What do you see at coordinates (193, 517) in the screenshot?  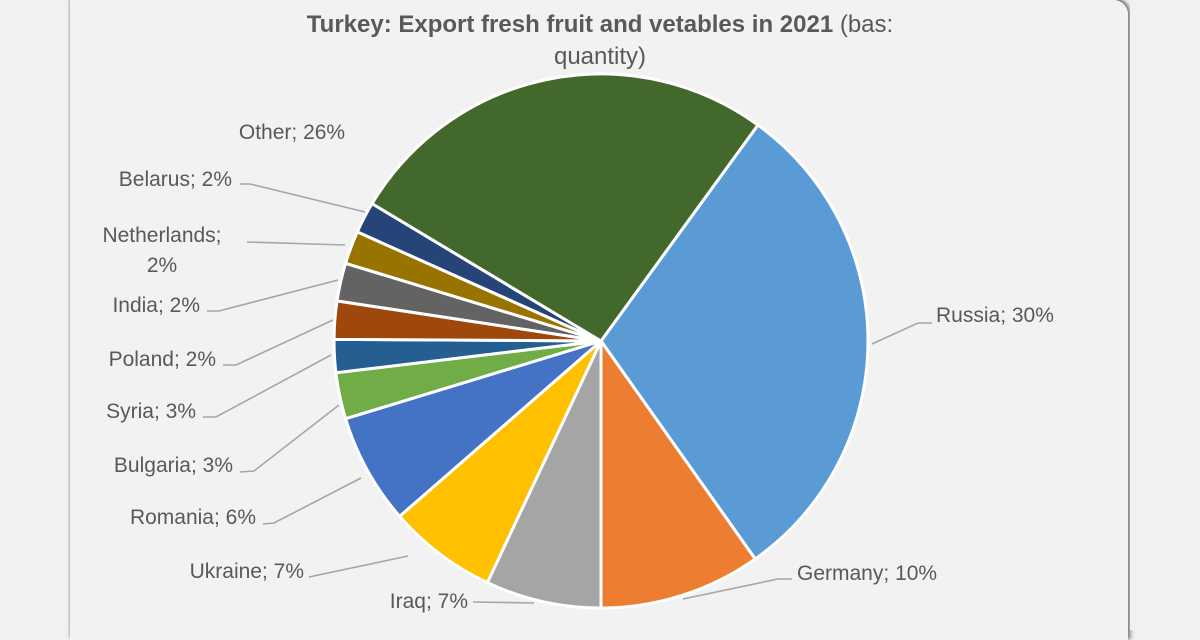 I see `data-label-romania: Romania; 6%` at bounding box center [193, 517].